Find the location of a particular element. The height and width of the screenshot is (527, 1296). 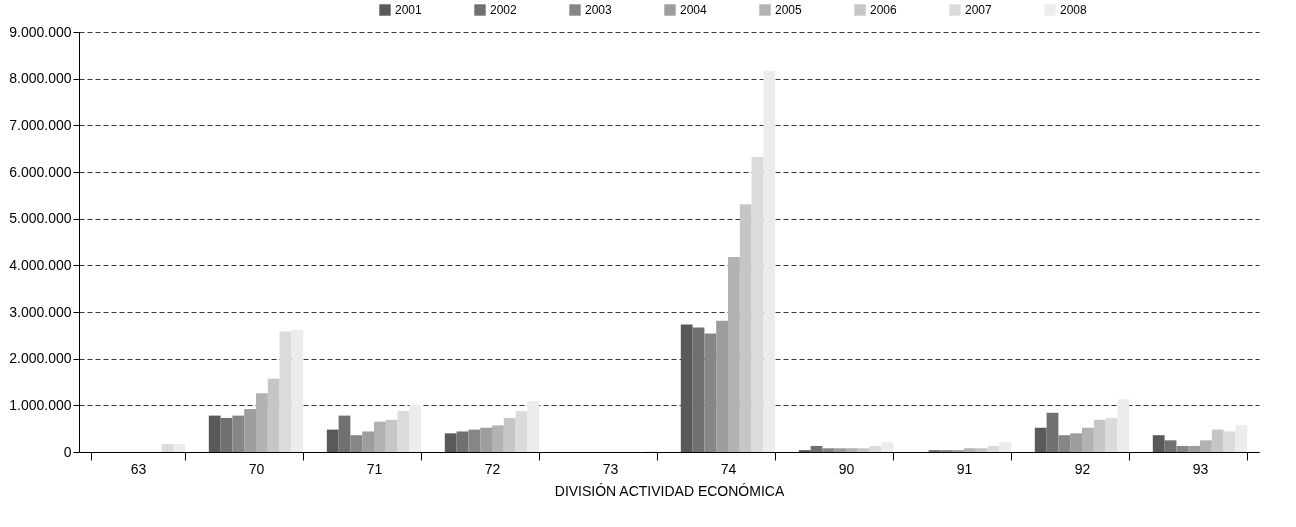

x-tick-label: 90 is located at coordinates (846, 468).